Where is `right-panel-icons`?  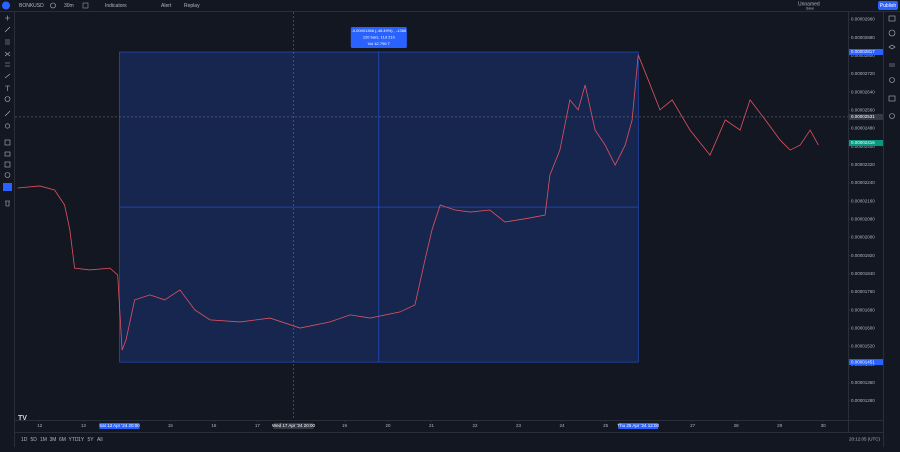 right-panel-icons is located at coordinates (892, 67).